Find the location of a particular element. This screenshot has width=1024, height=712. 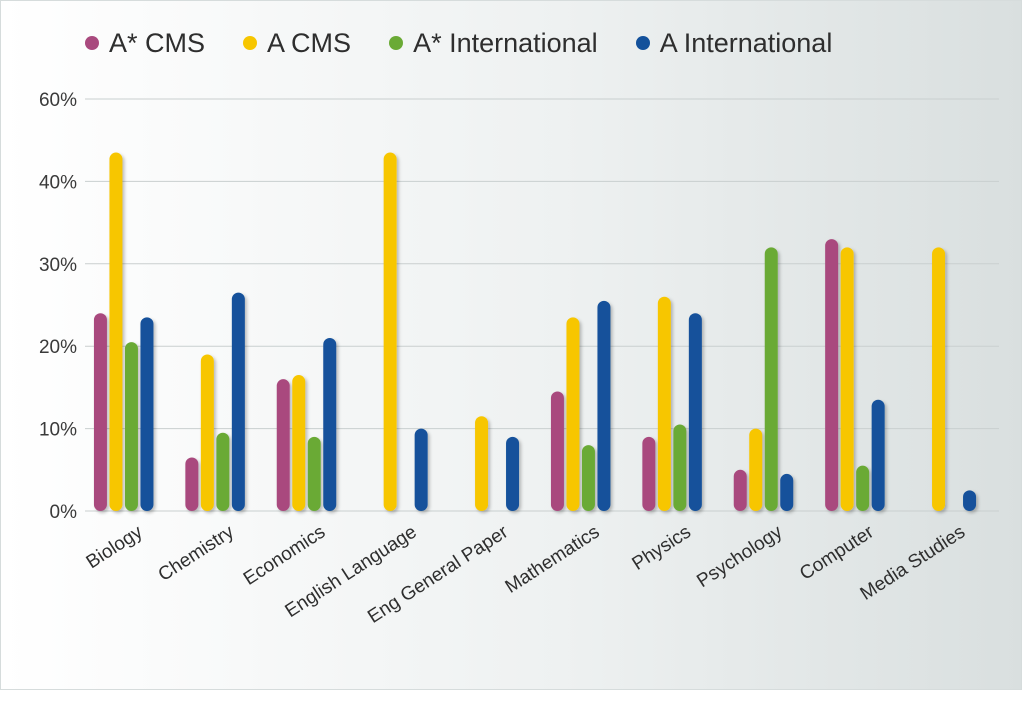

y-tick-label: 40% is located at coordinates (58, 182).